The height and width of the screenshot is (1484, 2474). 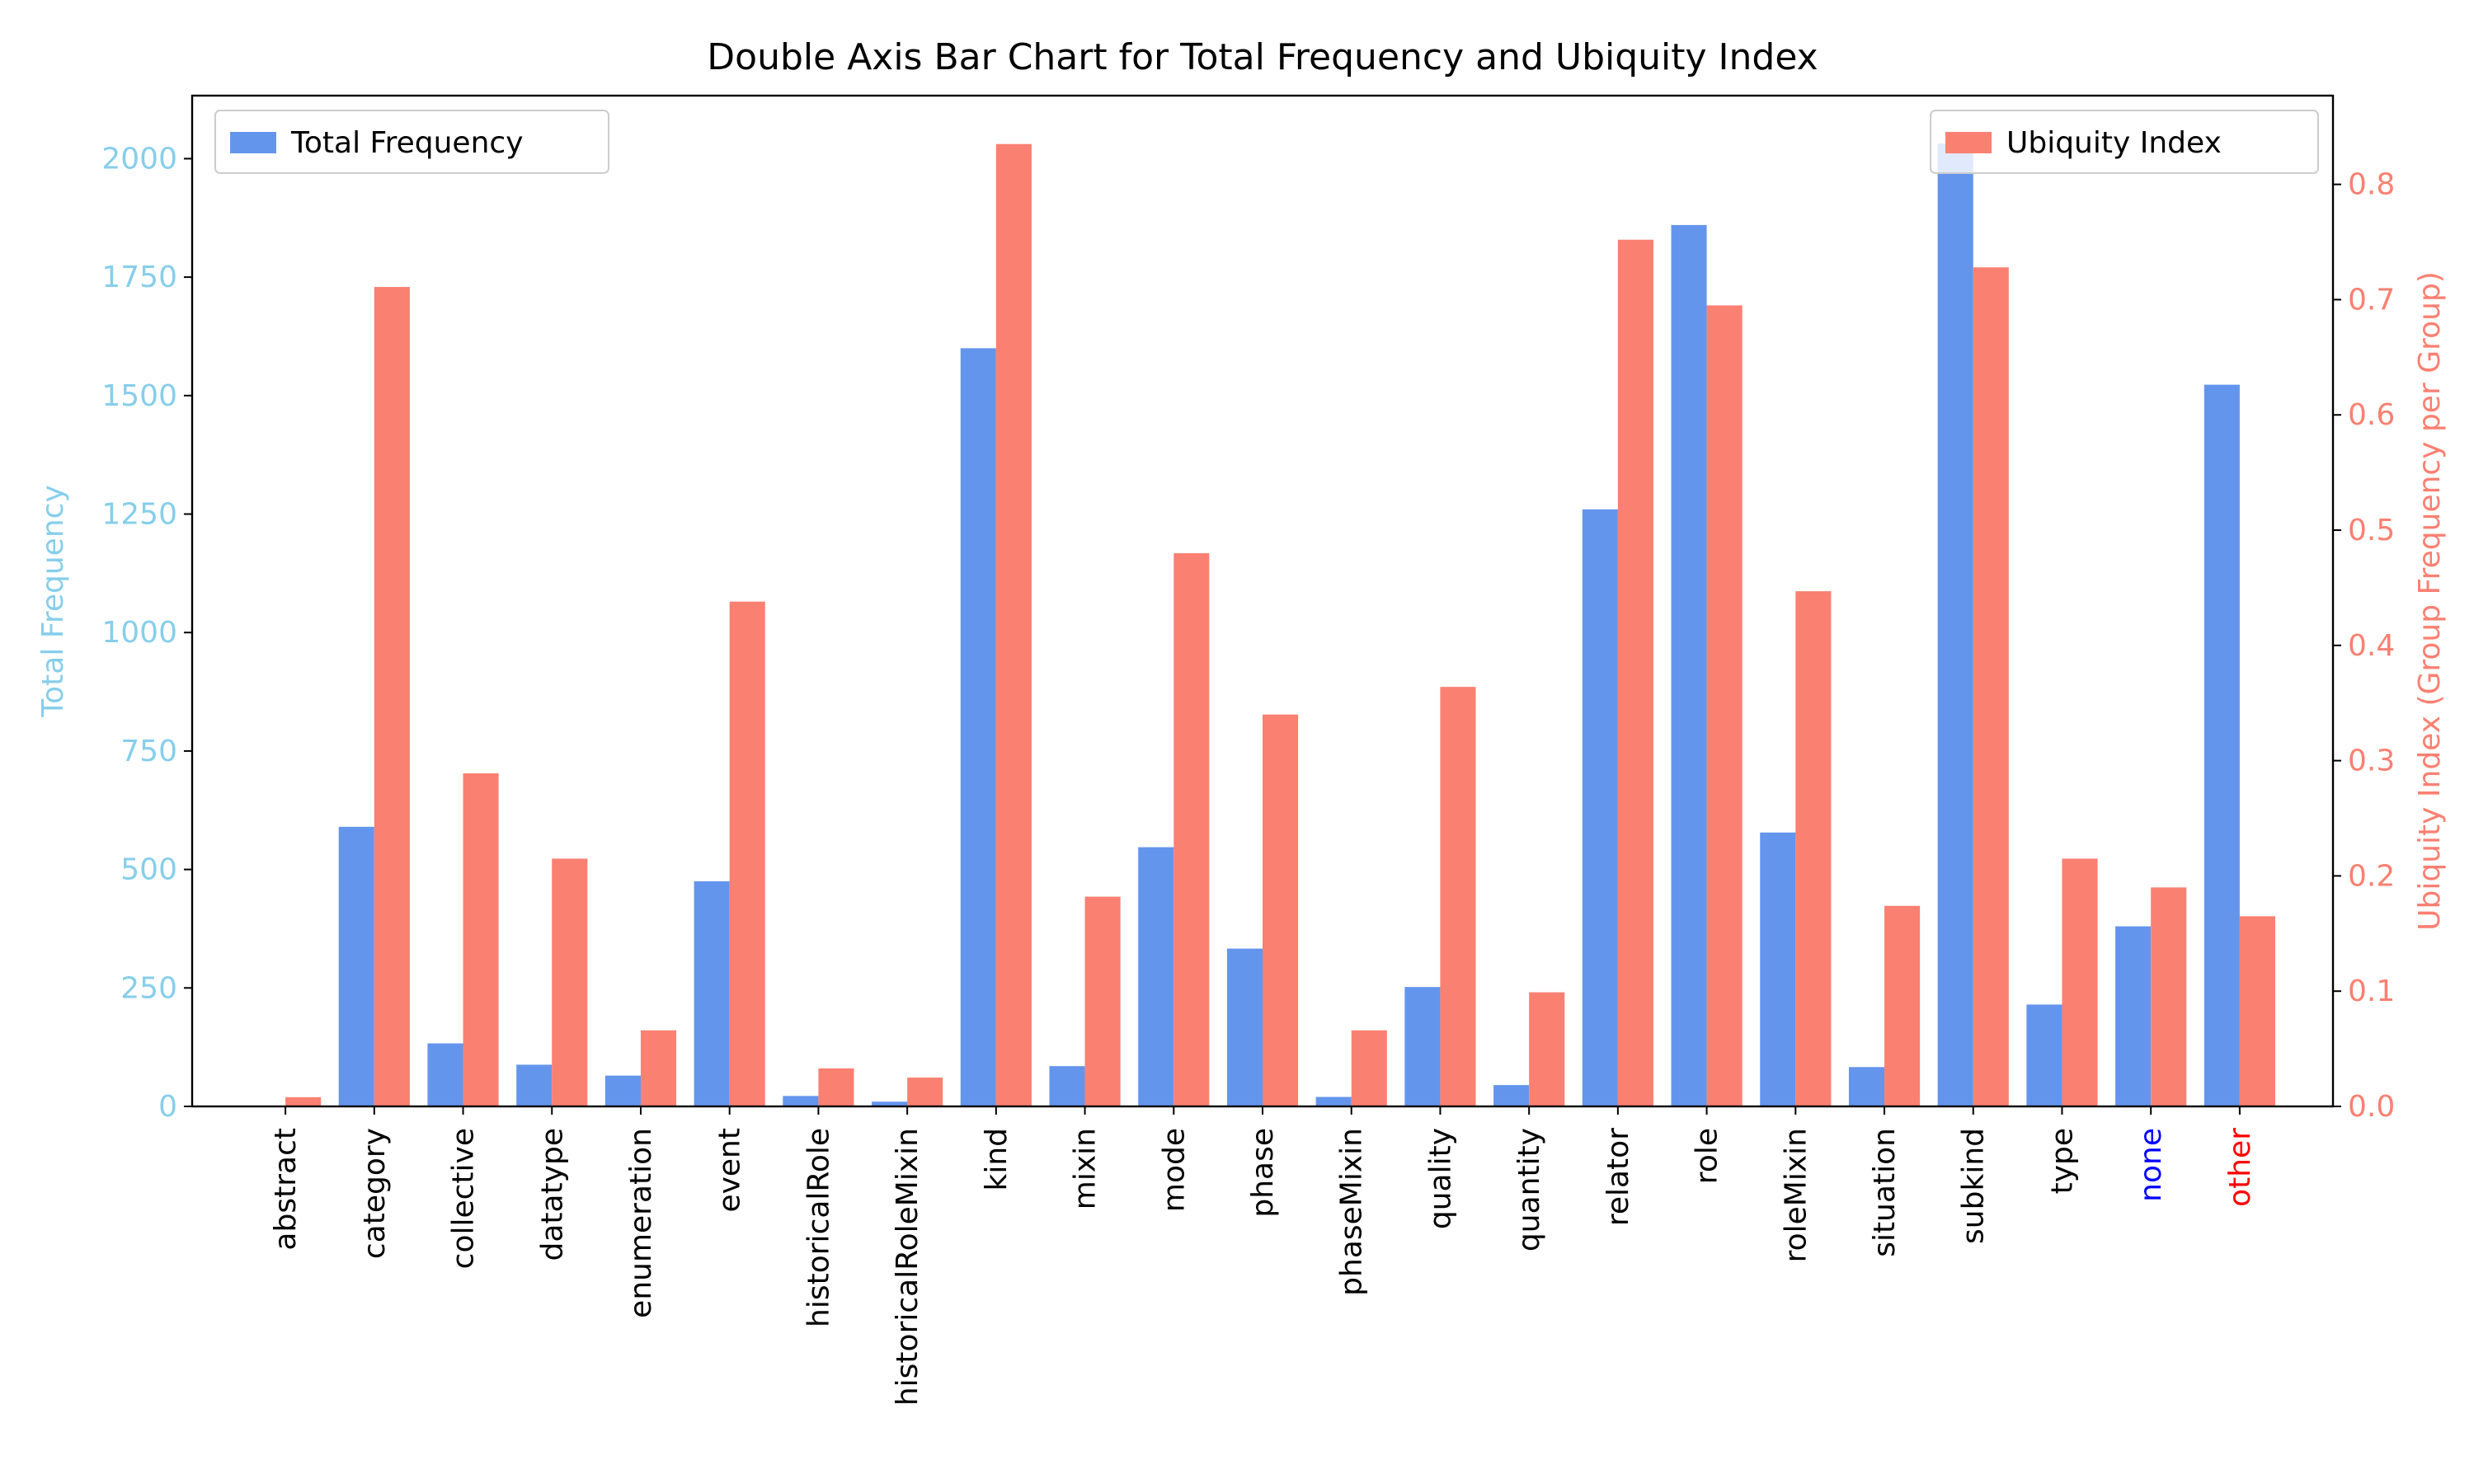 What do you see at coordinates (1974, 1186) in the screenshot?
I see `x-tick-label-subkind: subkind` at bounding box center [1974, 1186].